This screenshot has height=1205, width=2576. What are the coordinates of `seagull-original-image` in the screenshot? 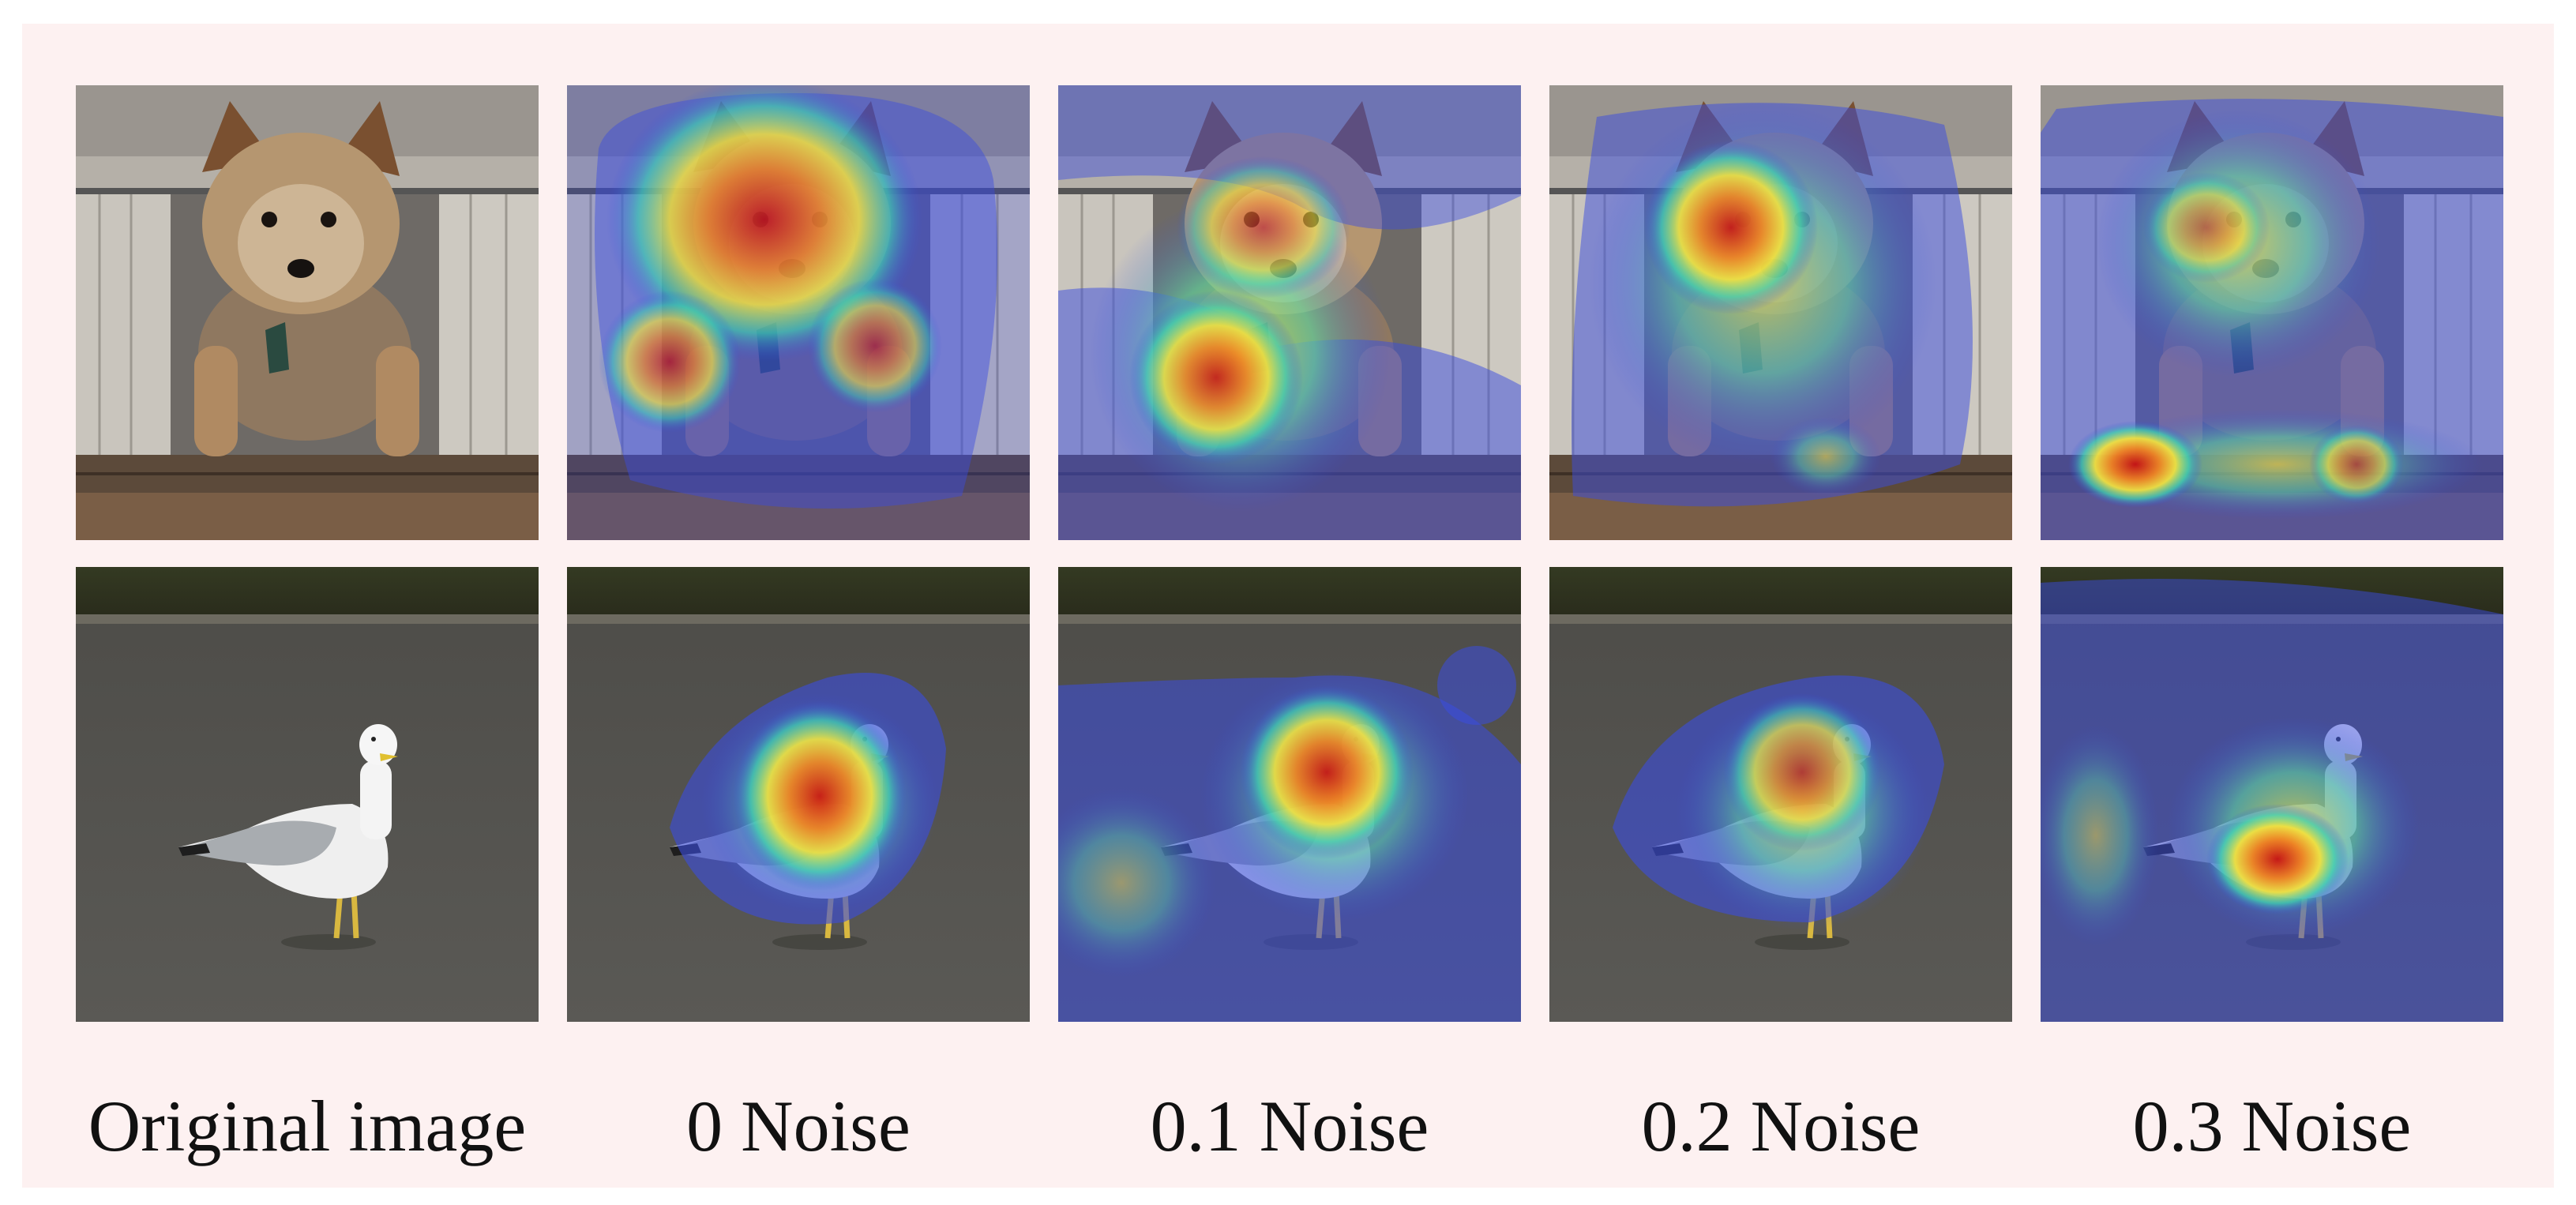 It's located at (307, 794).